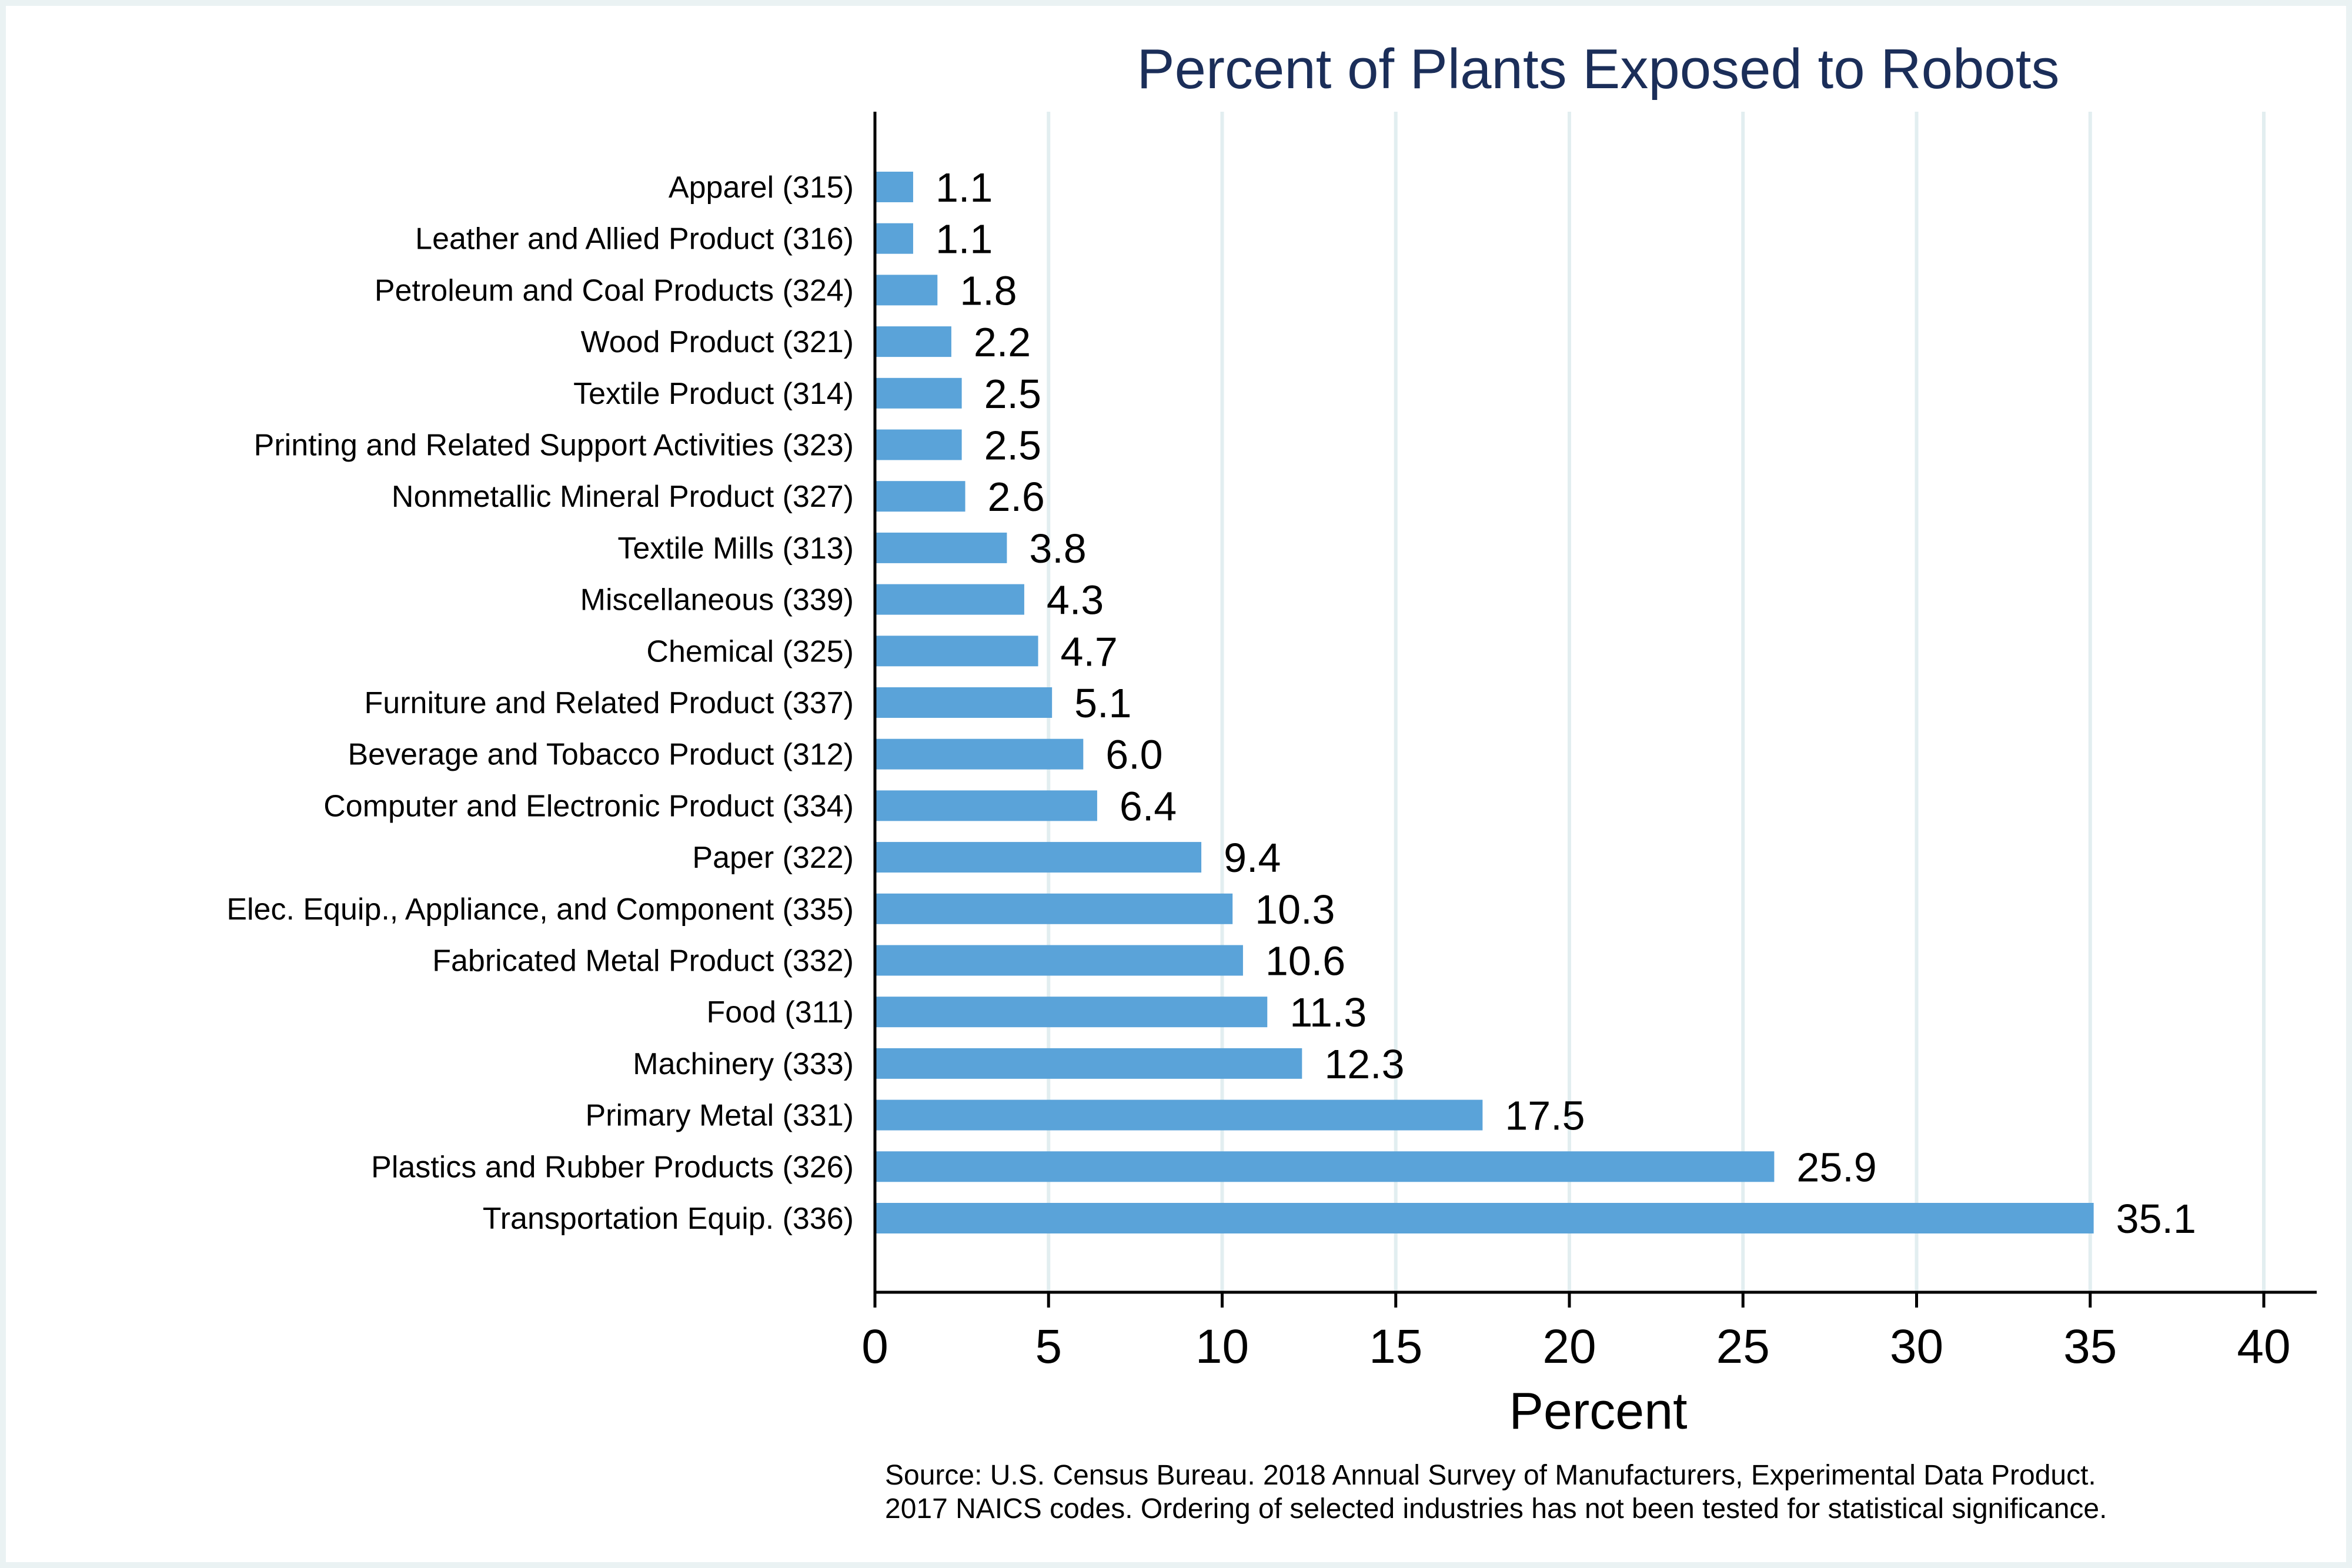  I want to click on category-label: Wood Product (321), so click(717, 342).